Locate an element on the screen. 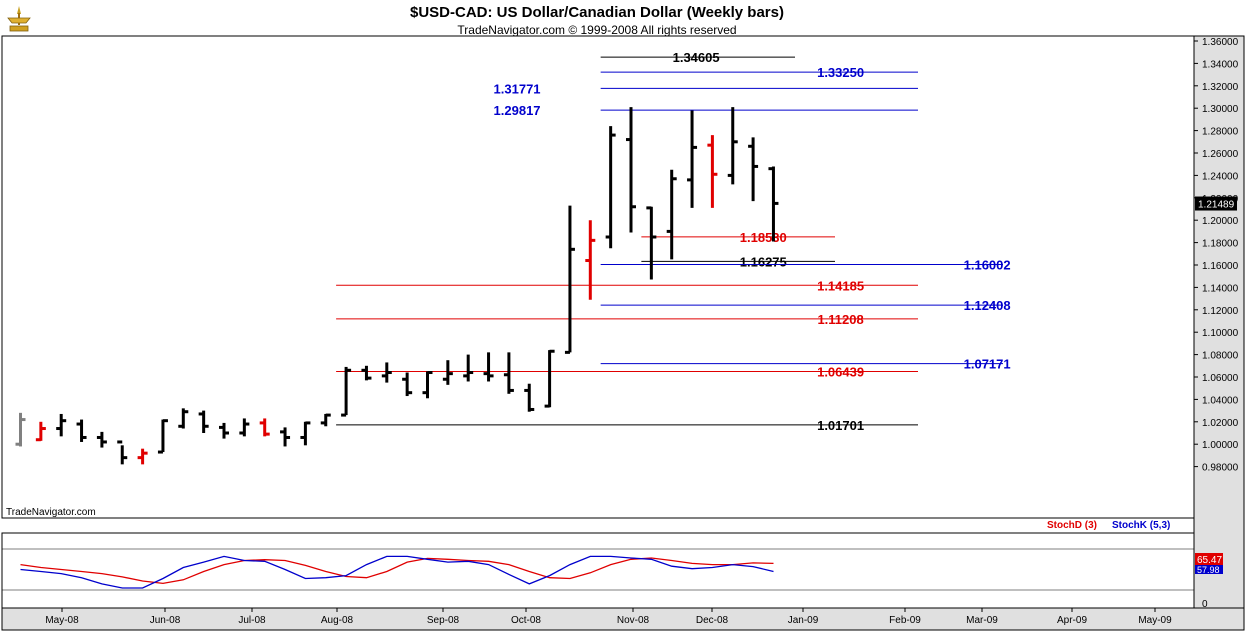  x-tick-label: Dec-08 is located at coordinates (712, 620).